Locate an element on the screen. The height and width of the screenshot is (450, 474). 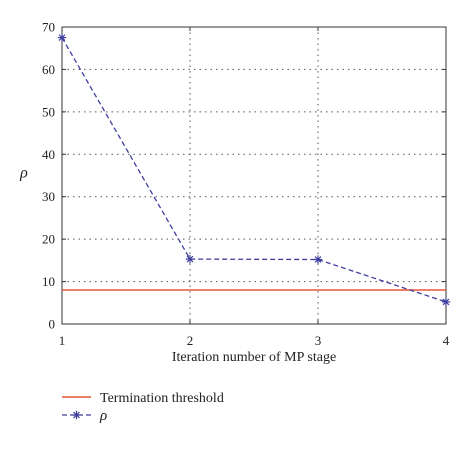
legend-marker-rho is located at coordinates (76, 415).